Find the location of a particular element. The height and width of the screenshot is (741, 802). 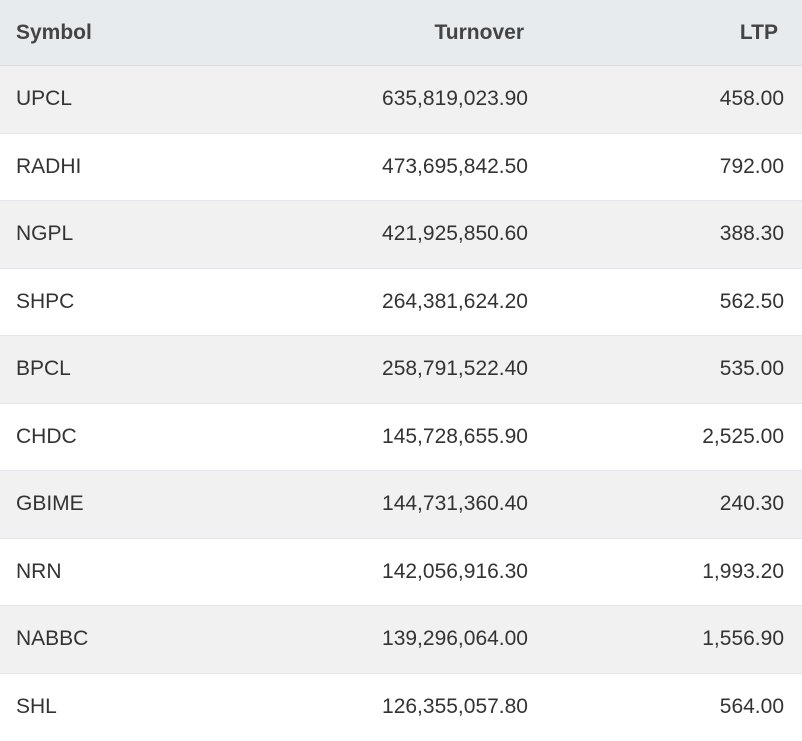

turnover-cell: 635,819,023.90 is located at coordinates (455, 99).